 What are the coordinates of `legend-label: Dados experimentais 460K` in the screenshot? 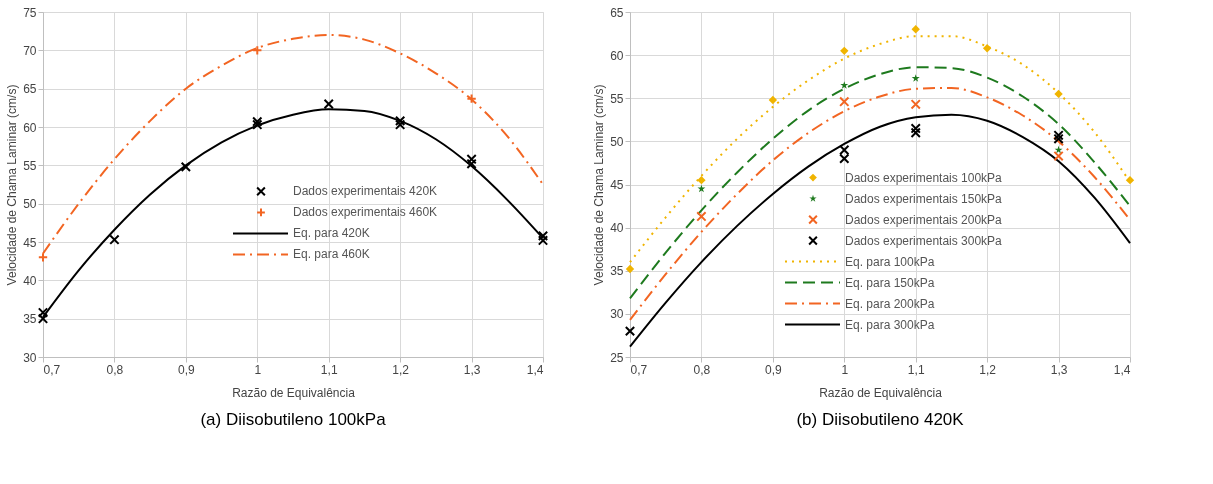 It's located at (365, 212).